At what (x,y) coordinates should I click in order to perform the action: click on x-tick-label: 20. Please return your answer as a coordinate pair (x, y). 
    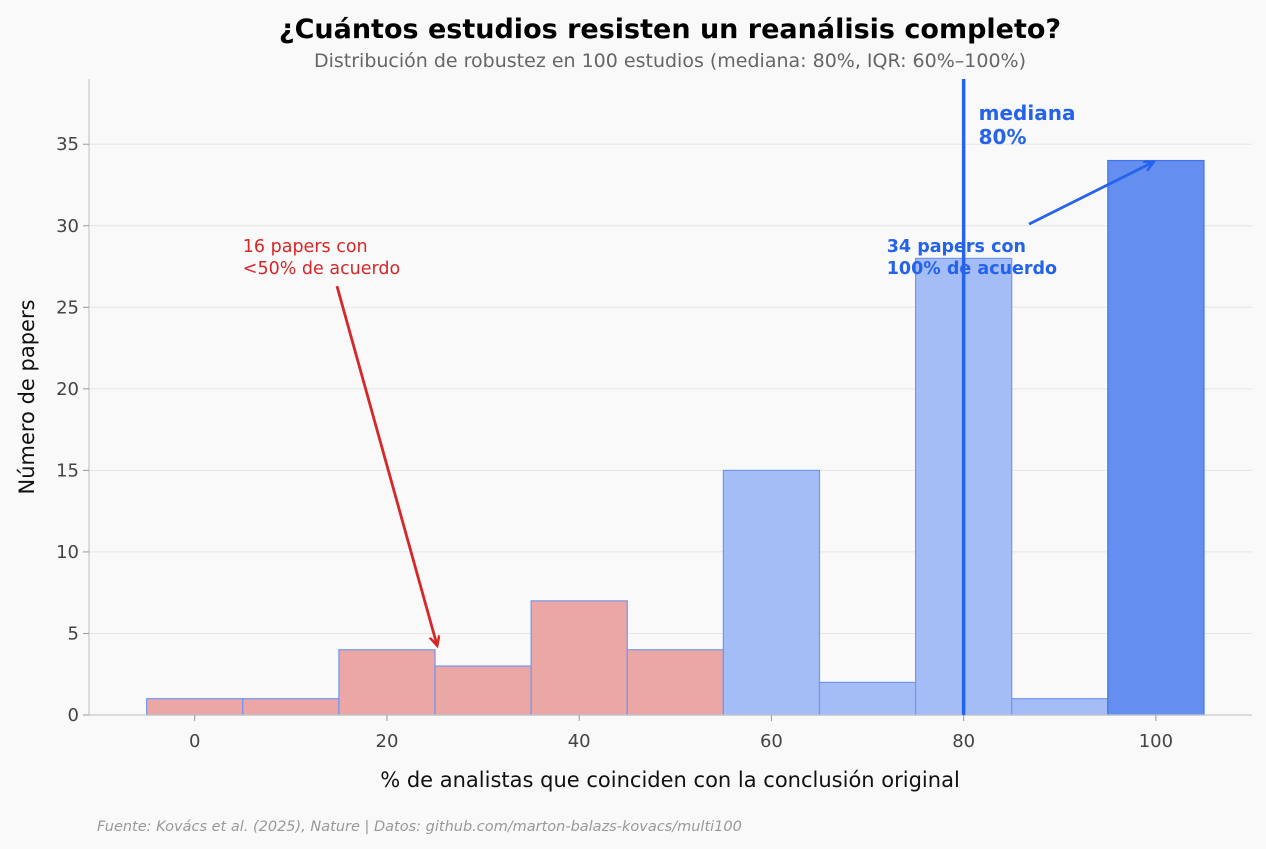
    Looking at the image, I should click on (387, 741).